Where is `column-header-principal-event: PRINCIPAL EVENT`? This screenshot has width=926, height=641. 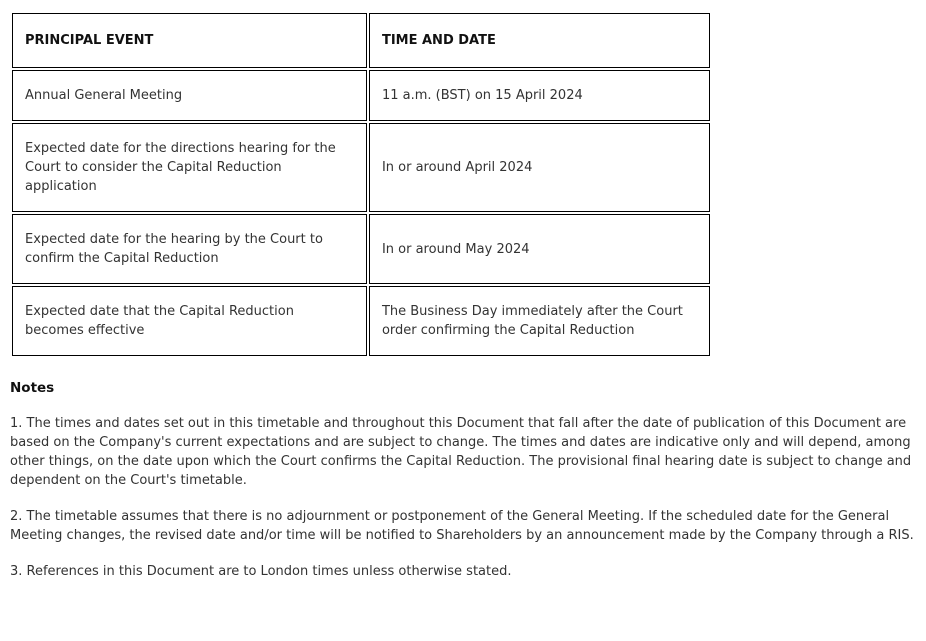 column-header-principal-event: PRINCIPAL EVENT is located at coordinates (189, 40).